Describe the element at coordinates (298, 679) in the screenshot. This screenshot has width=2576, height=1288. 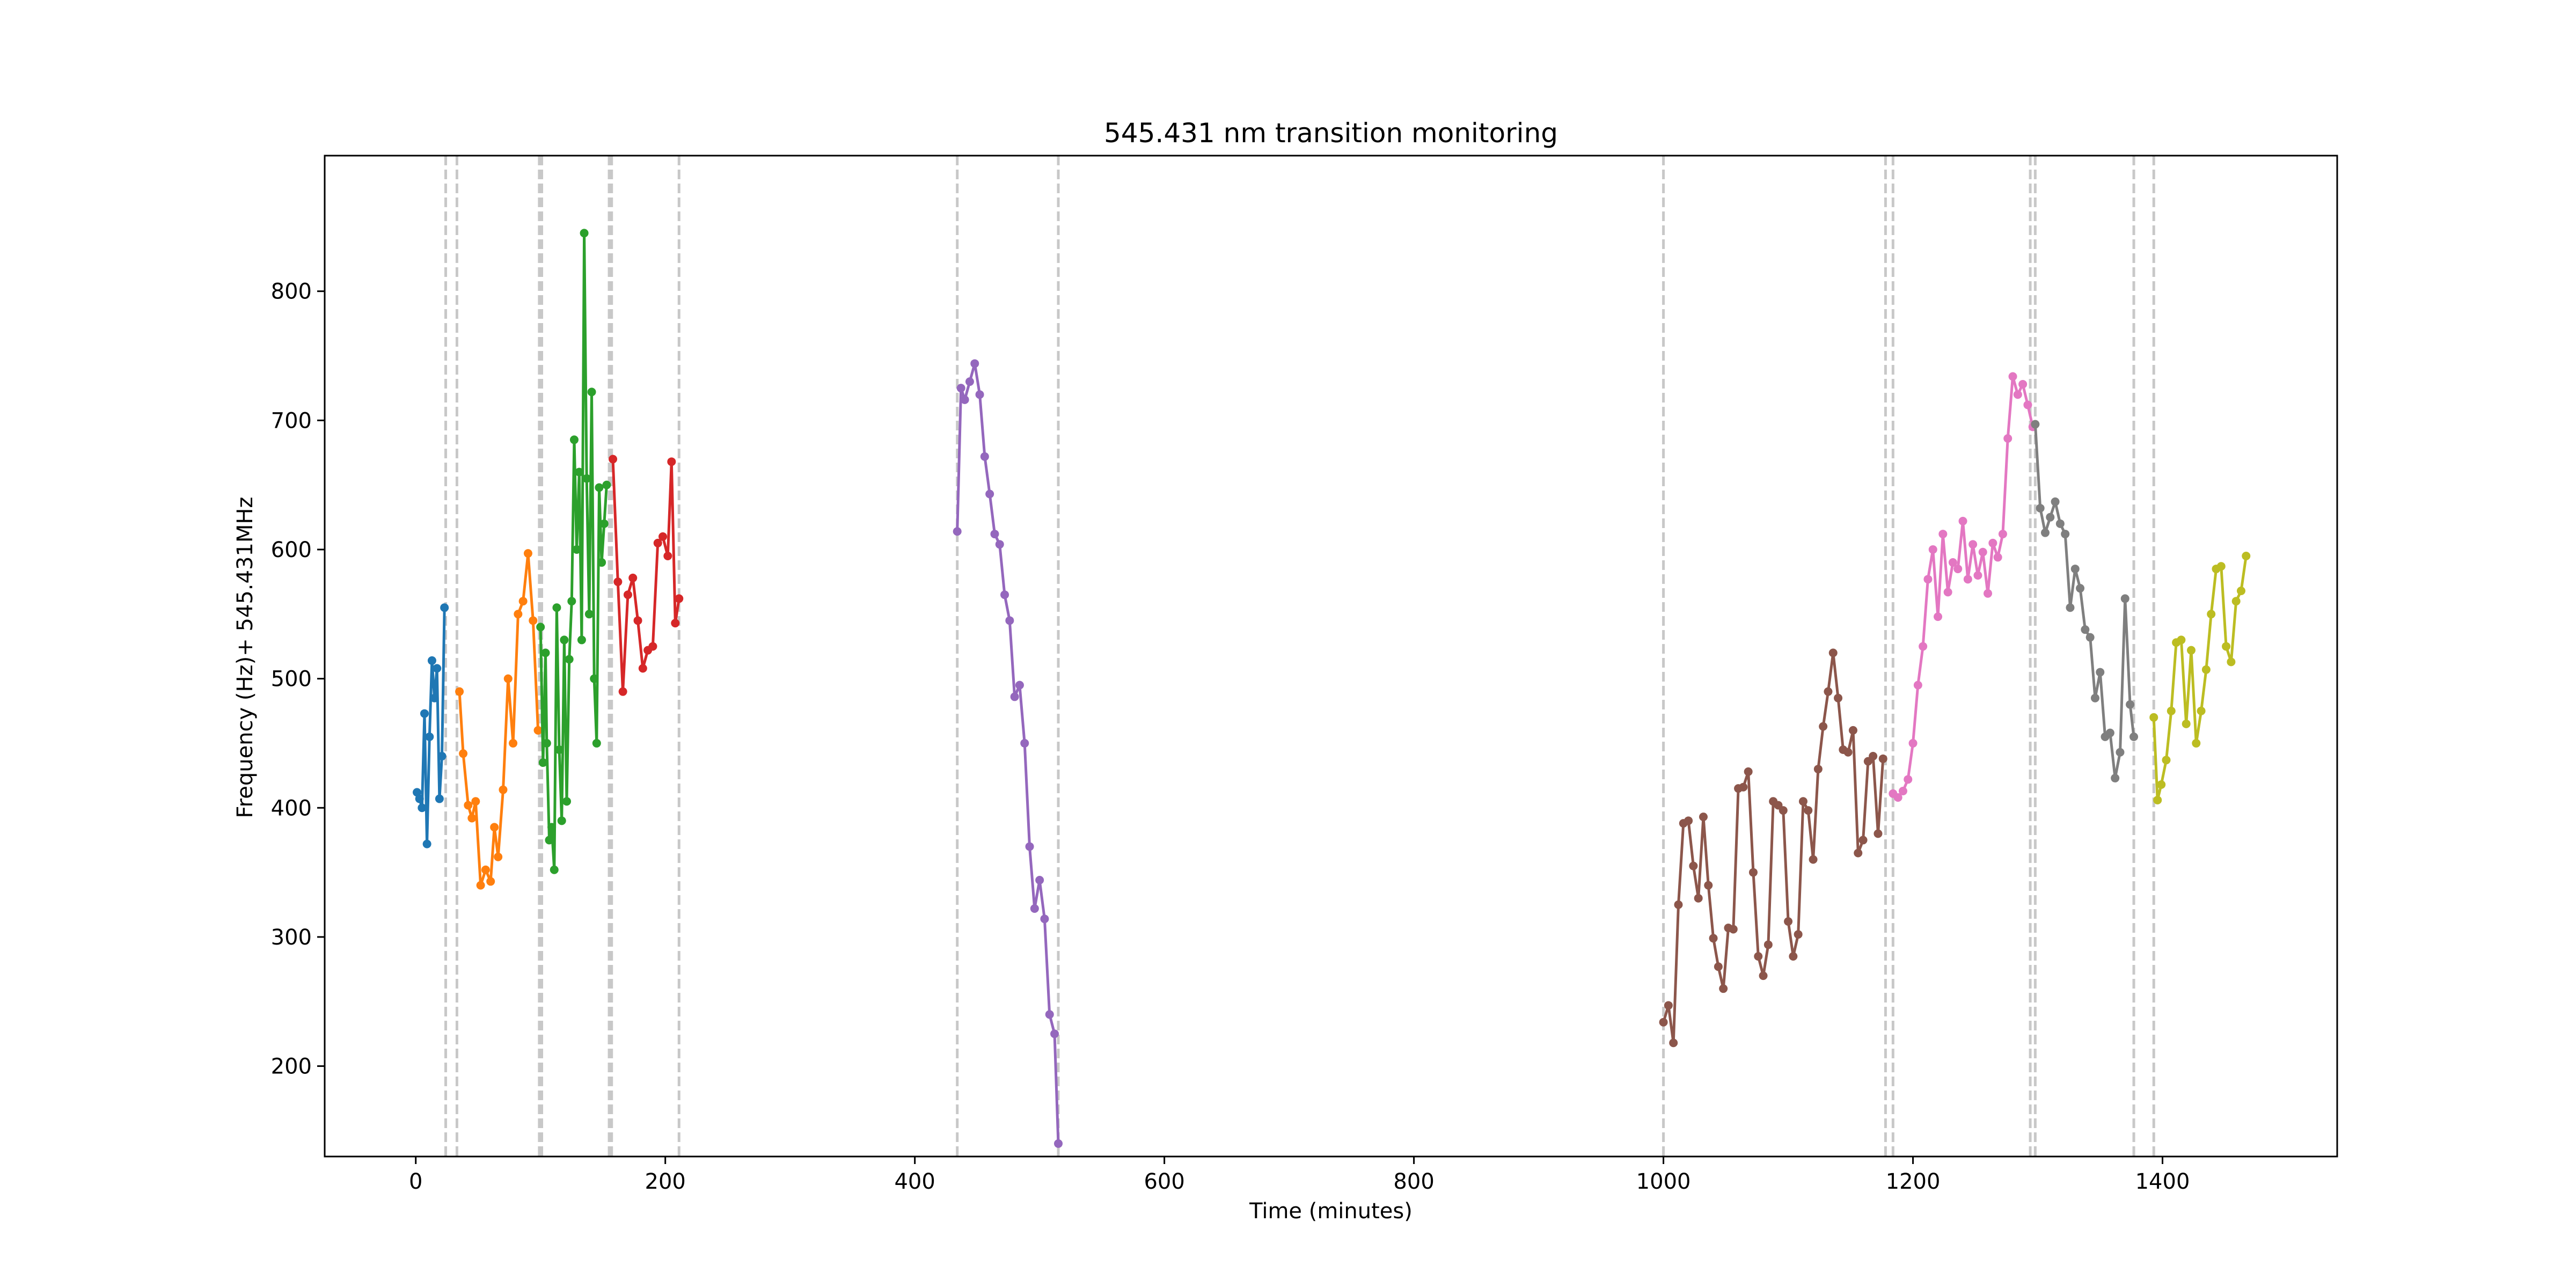
I see `y-axis: 200 300 400 500 600 700 800` at that location.